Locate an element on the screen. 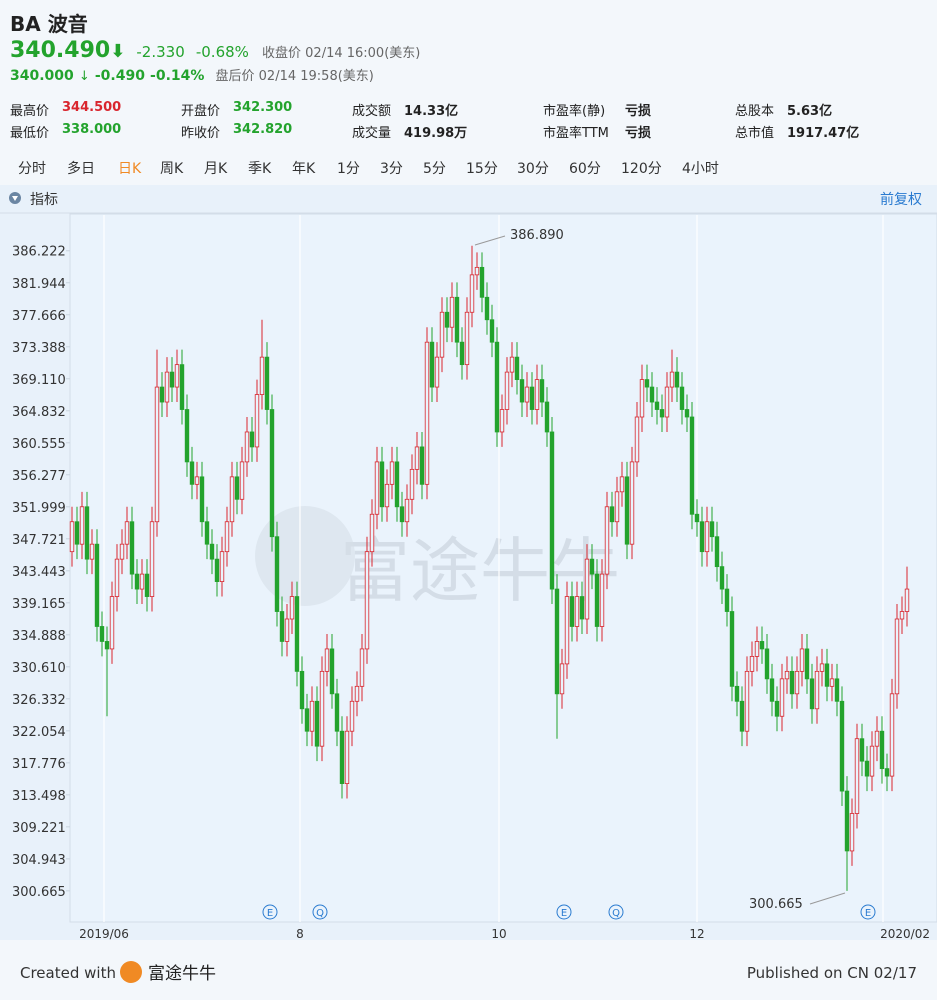  y-tick-label: 309.221 is located at coordinates (39, 828).